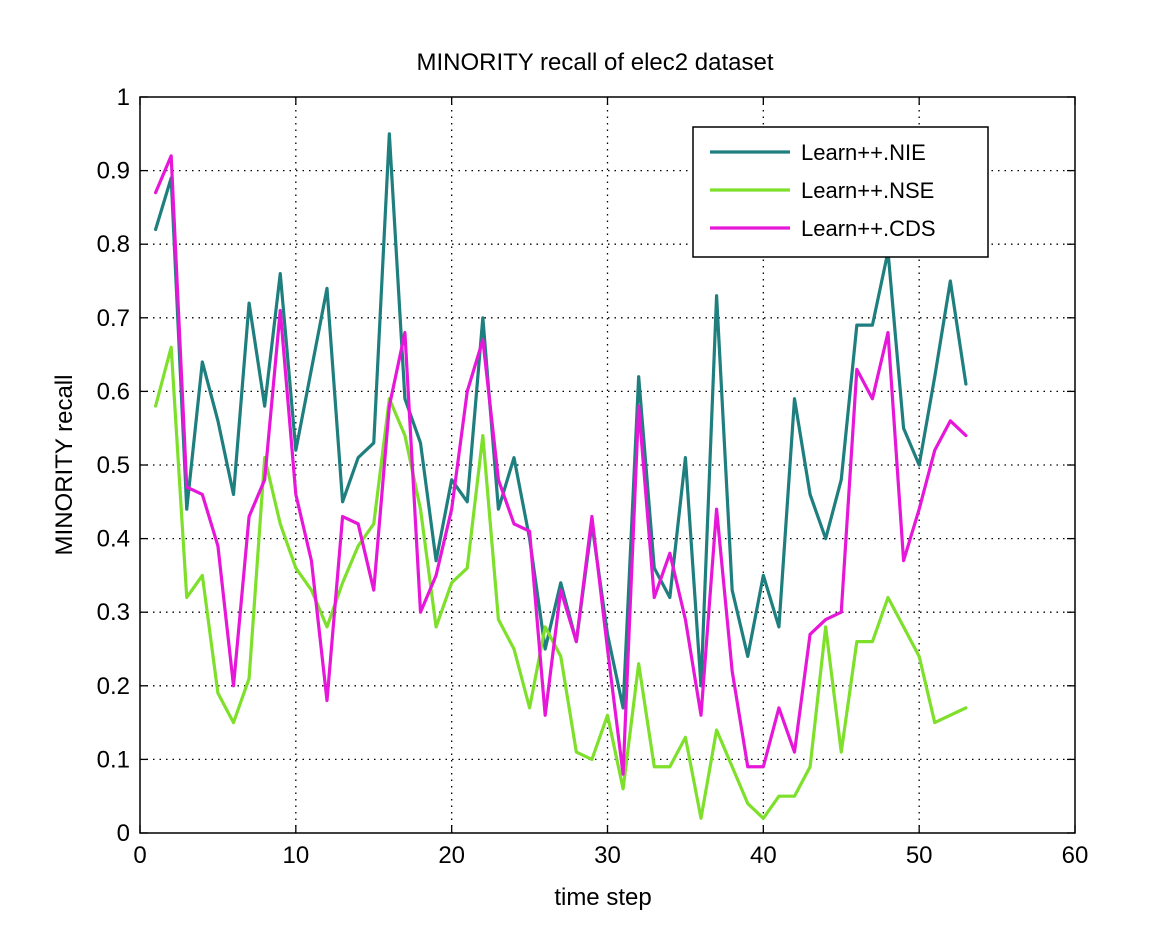 The width and height of the screenshot is (1162, 930). I want to click on y-tick-label: 0.3, so click(113, 612).